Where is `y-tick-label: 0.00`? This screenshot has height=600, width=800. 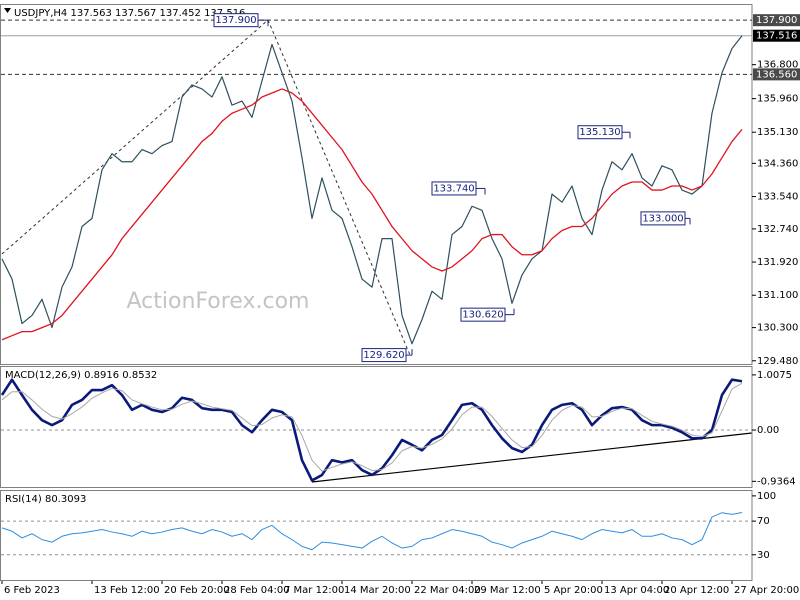
y-tick-label: 0.00 is located at coordinates (768, 430).